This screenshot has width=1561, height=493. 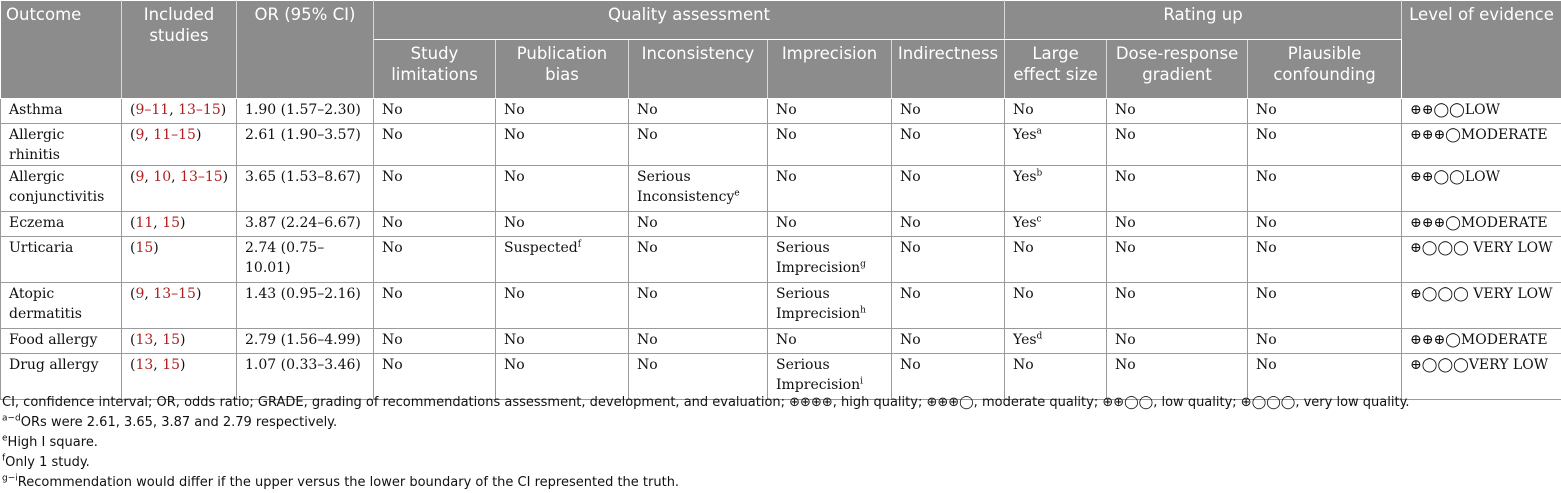 What do you see at coordinates (736, 193) in the screenshot?
I see `inconsistency-cell-footnote-mark: e` at bounding box center [736, 193].